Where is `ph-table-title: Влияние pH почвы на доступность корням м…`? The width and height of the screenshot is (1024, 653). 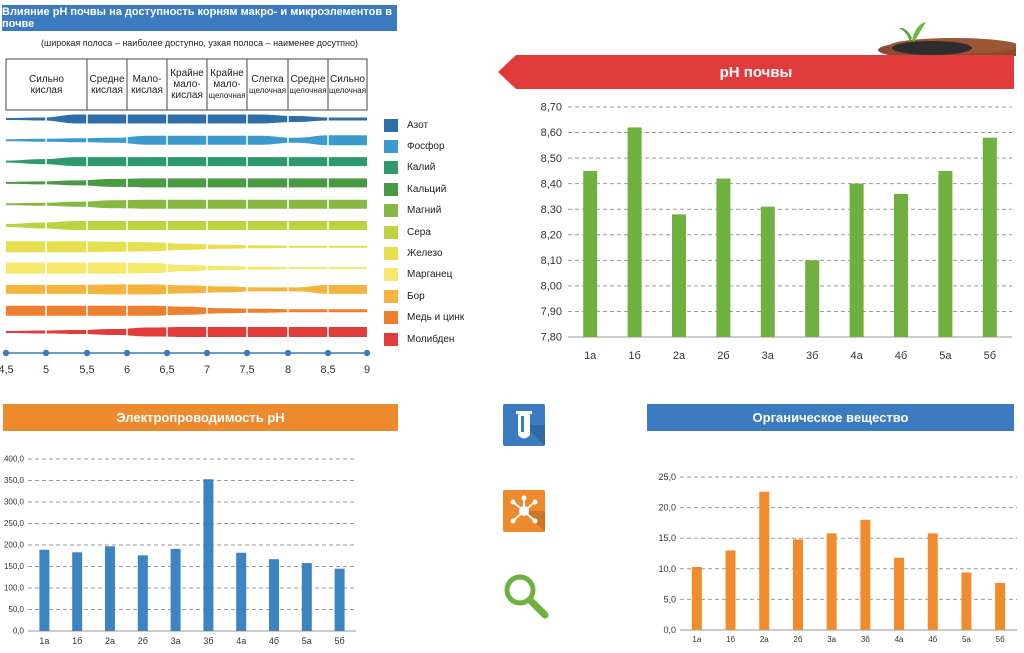 ph-table-title: Влияние pH почвы на доступность корням м… is located at coordinates (199, 18).